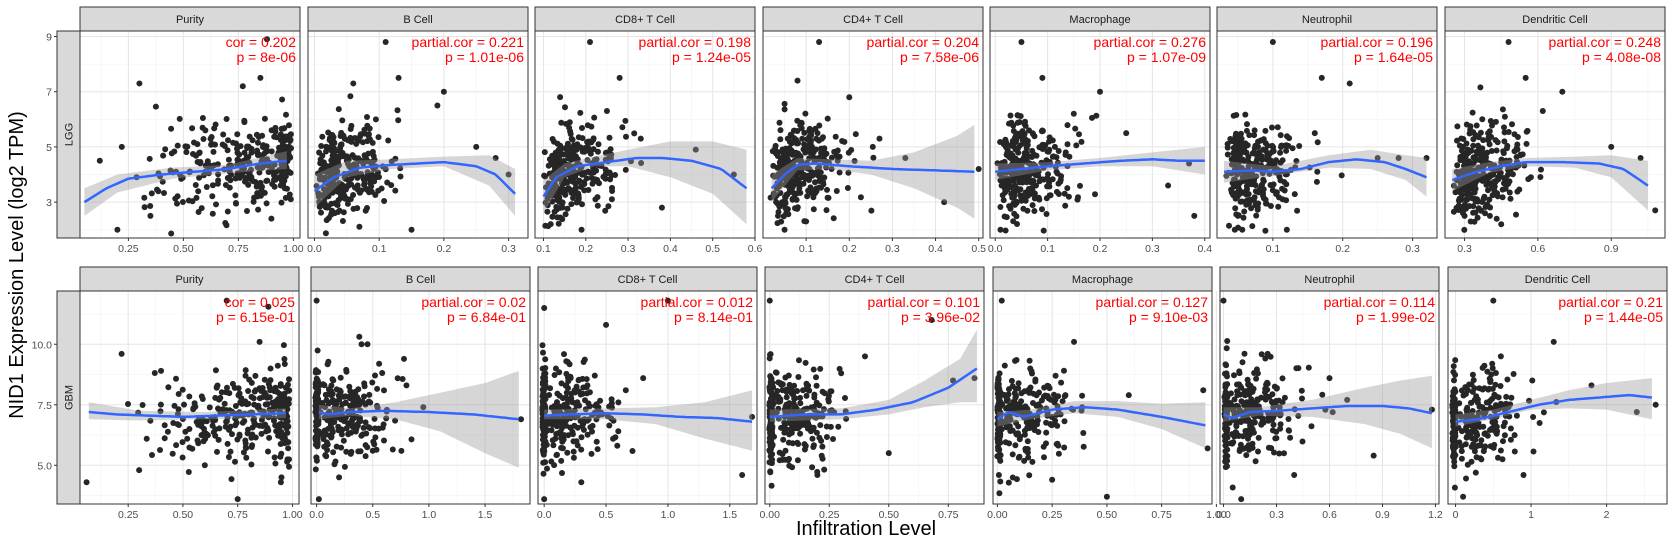  I want to click on confidence-band, so click(873, 375).